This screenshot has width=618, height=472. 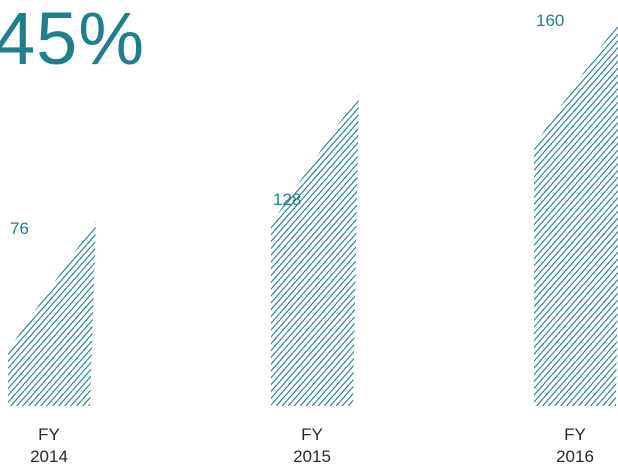 What do you see at coordinates (52, 313) in the screenshot?
I see `bar-fy2014` at bounding box center [52, 313].